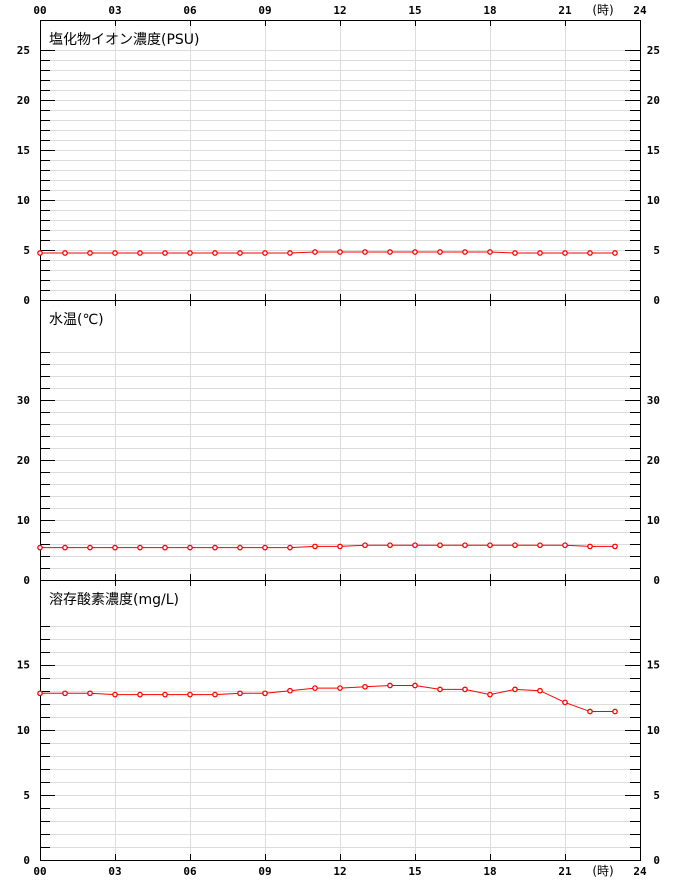 The image size is (680, 880). Describe the element at coordinates (653, 100) in the screenshot. I see `y-tick-label-right: 20` at that location.